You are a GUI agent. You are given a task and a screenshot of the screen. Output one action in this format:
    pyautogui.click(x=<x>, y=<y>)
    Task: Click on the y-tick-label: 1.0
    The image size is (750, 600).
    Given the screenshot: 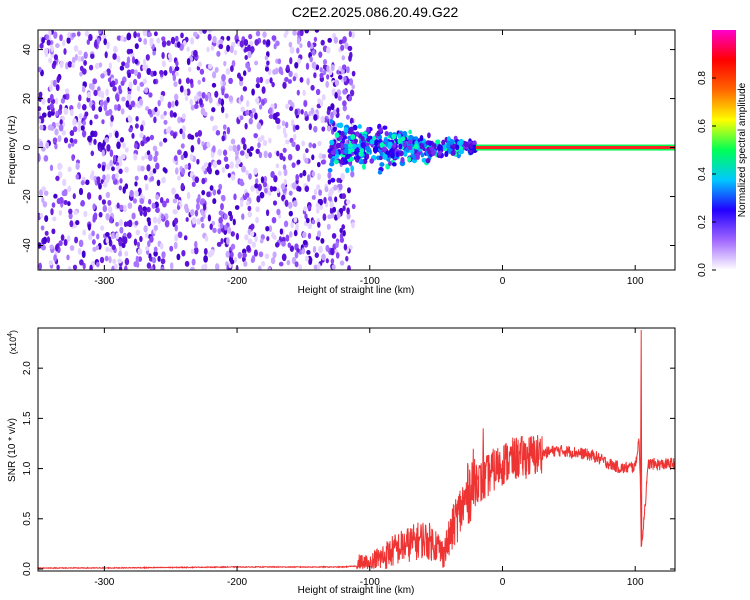 What is the action you would take?
    pyautogui.click(x=27, y=468)
    